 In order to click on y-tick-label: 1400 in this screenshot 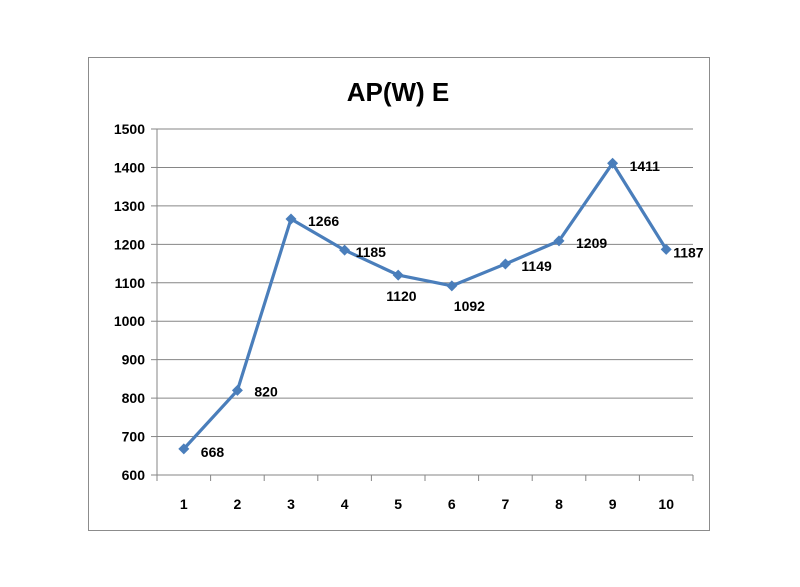, I will do `click(129, 167)`.